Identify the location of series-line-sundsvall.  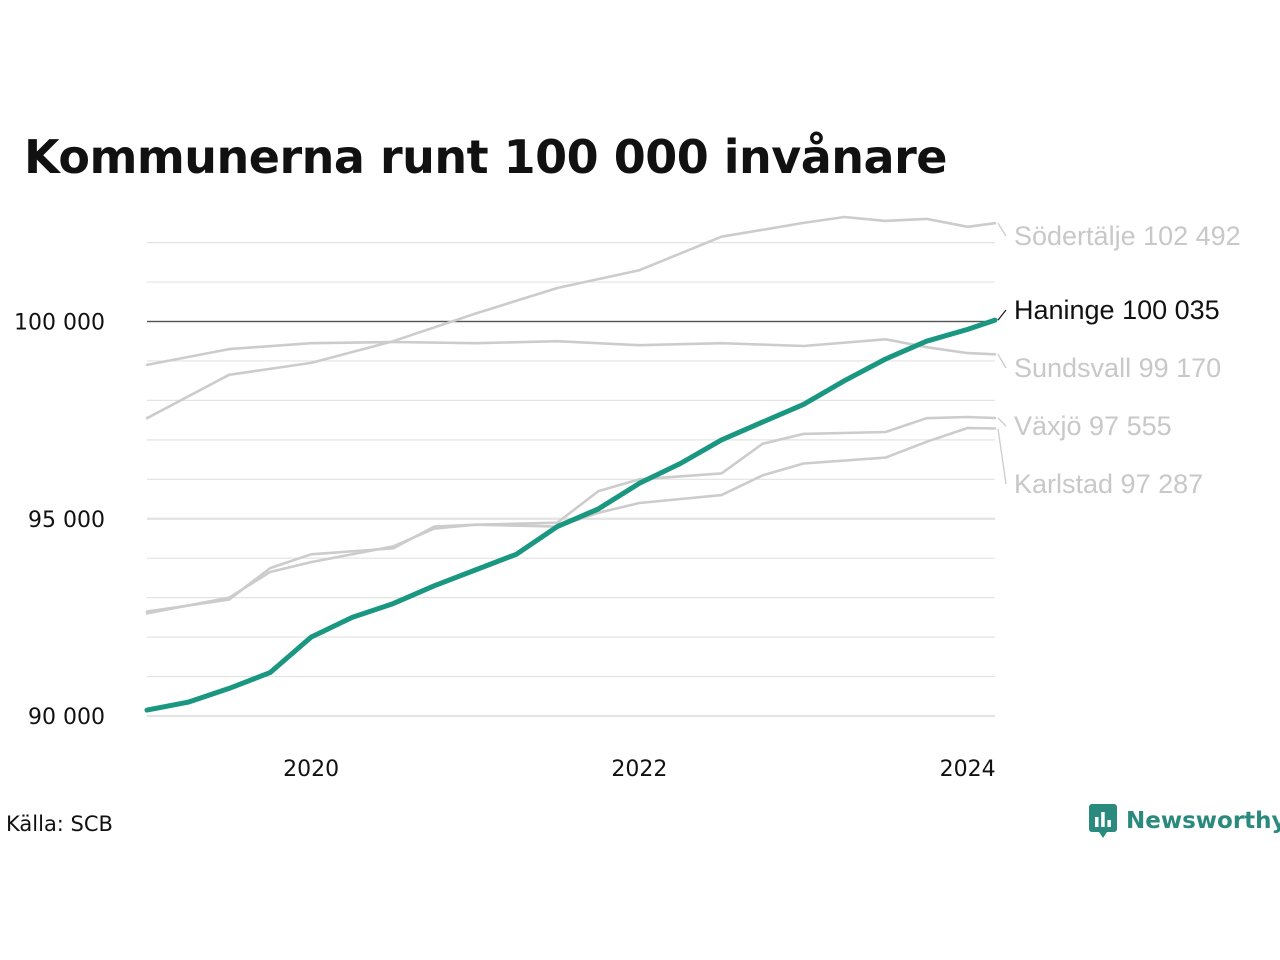
(571, 352).